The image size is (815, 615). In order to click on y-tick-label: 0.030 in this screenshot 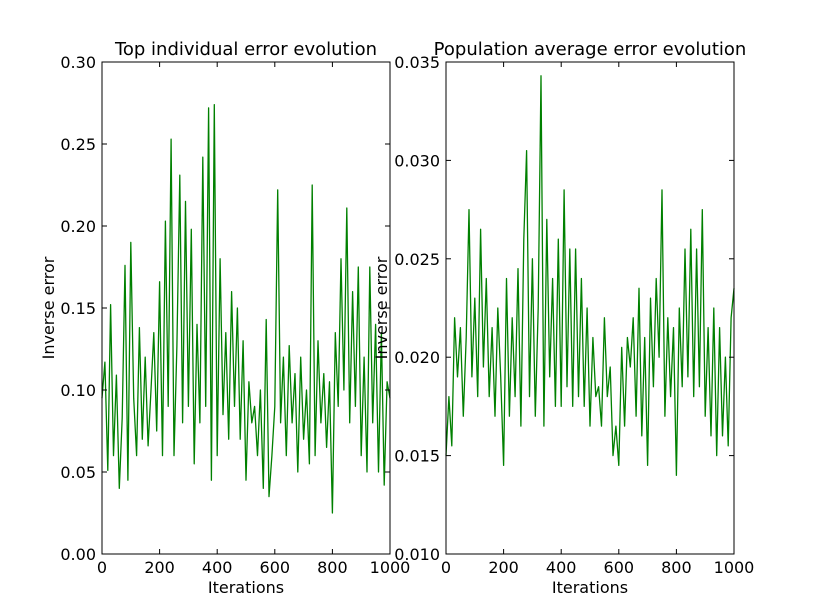, I will do `click(417, 160)`.